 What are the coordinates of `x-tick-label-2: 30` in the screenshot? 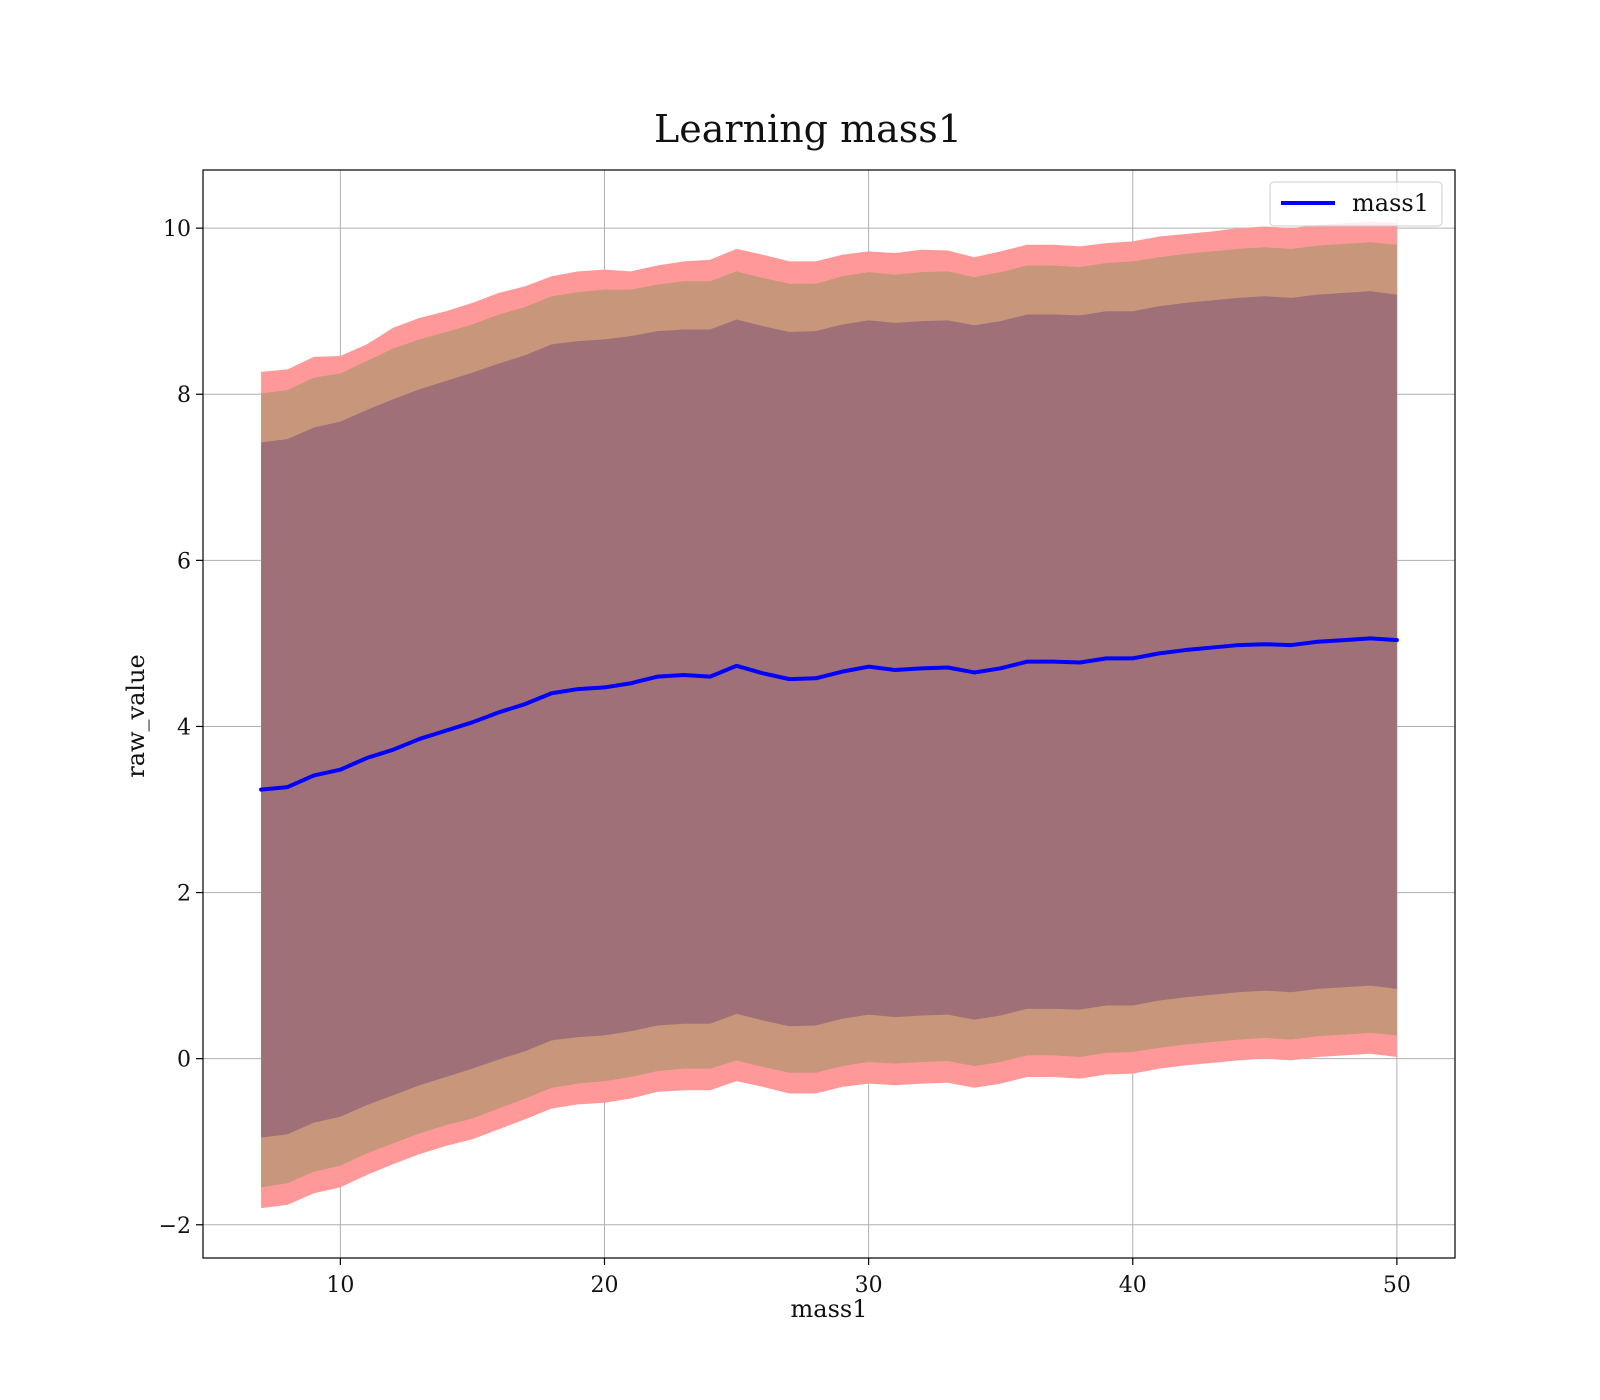 It's located at (869, 1285).